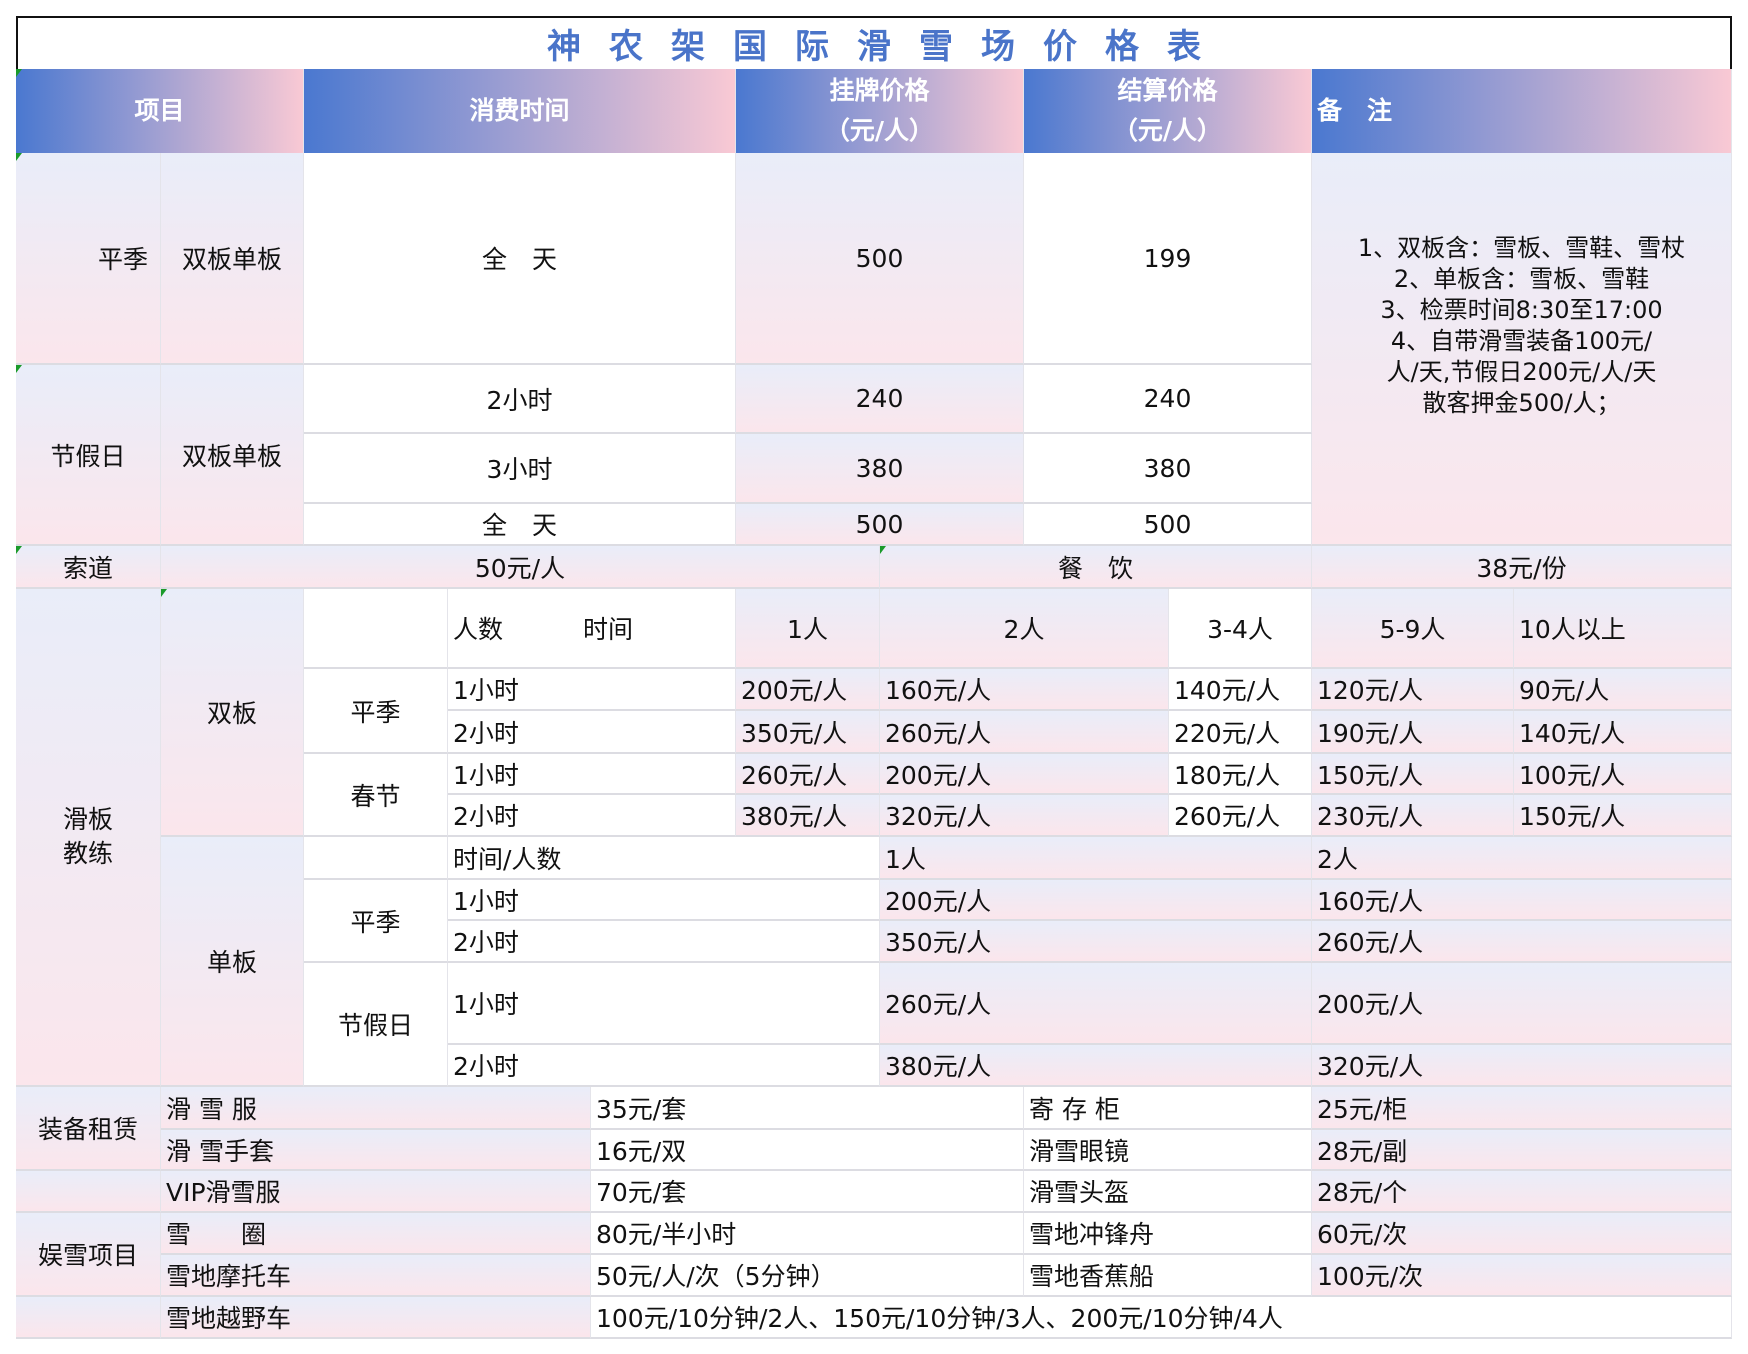 The image size is (1748, 1354). I want to click on item-name: 雪 圈, so click(376, 1234).